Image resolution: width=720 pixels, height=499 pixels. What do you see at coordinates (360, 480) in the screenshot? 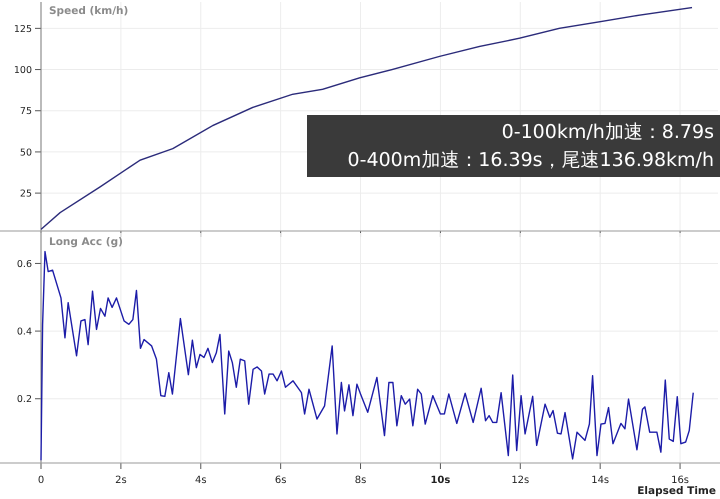
I see `x-tick-label: 8s` at bounding box center [360, 480].